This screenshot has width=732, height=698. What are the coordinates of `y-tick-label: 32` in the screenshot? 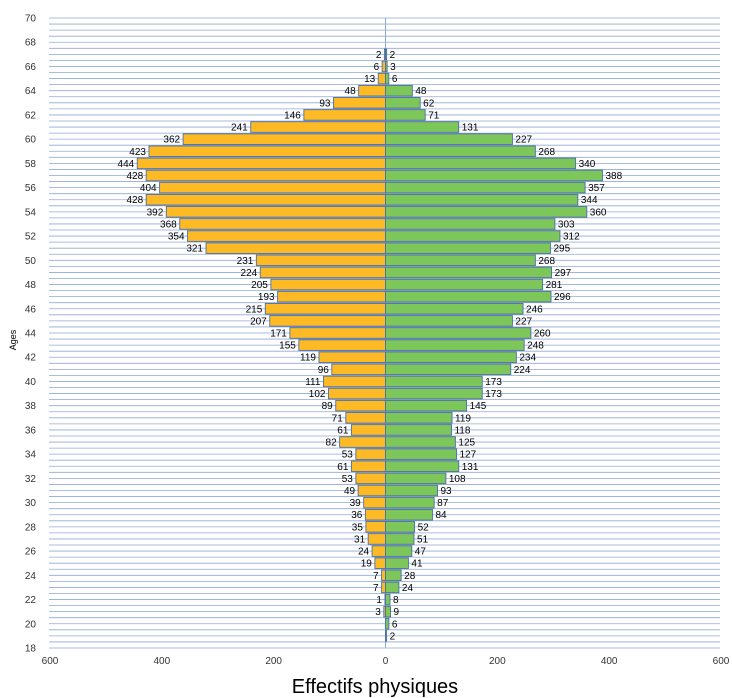 It's located at (31, 479).